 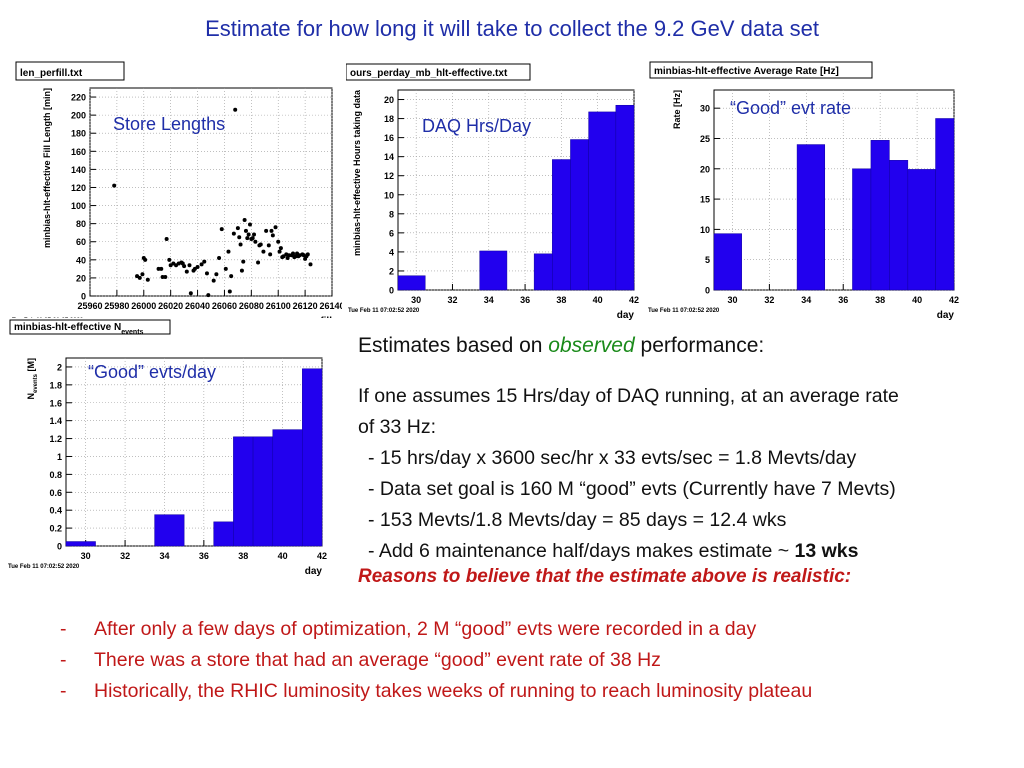 I want to click on y-axis-title-sub: events, so click(x=36, y=383).